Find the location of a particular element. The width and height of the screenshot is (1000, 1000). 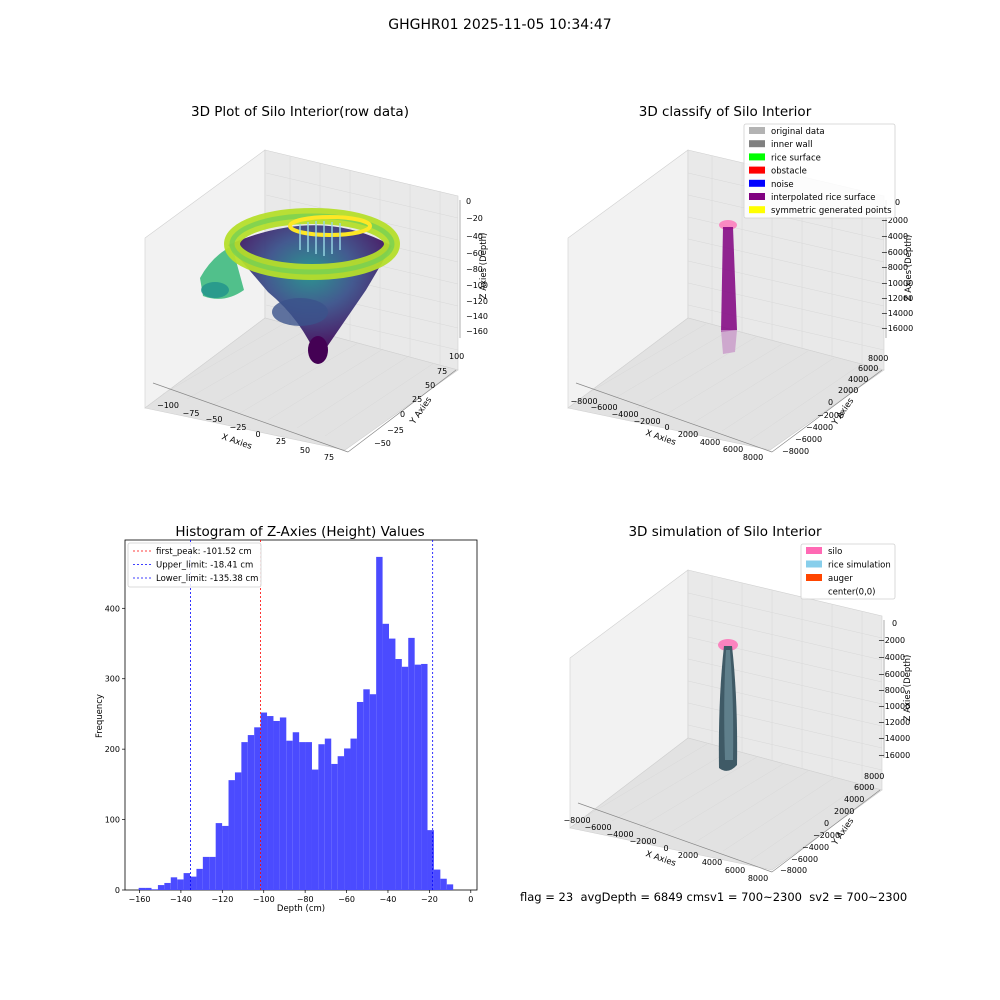

plot2-ytick: −4000 is located at coordinates (819, 427).